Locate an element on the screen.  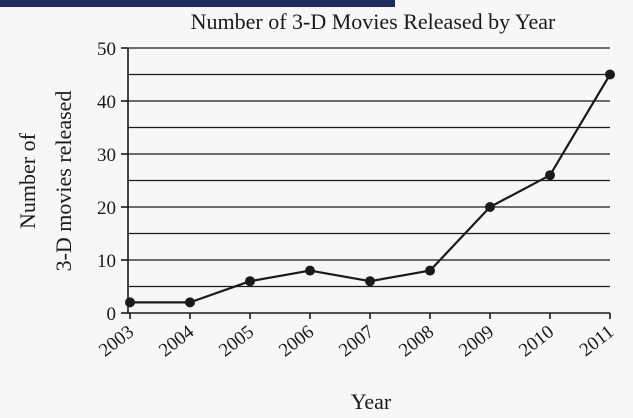
y-tick-label-10: 10 is located at coordinates (106, 261).